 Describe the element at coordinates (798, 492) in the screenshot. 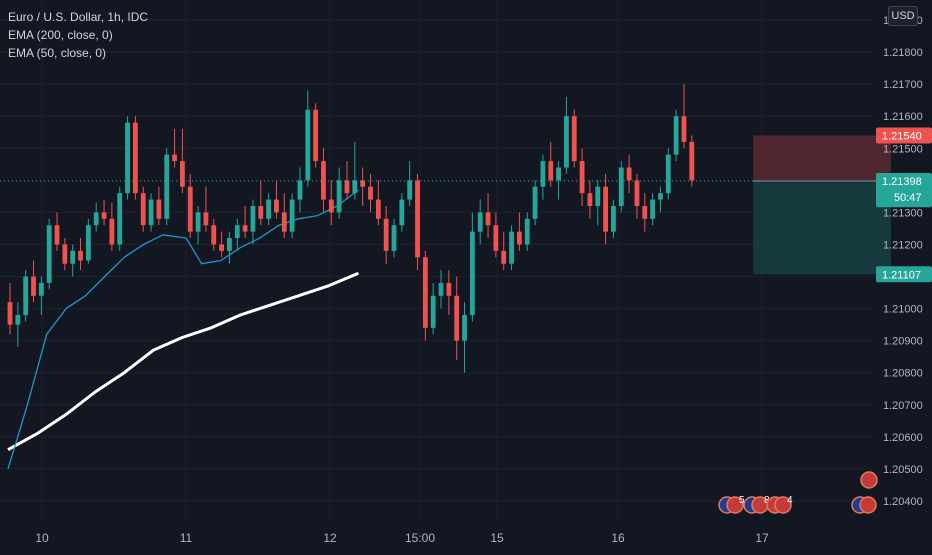

I see `economic-events: 5 8 4` at that location.